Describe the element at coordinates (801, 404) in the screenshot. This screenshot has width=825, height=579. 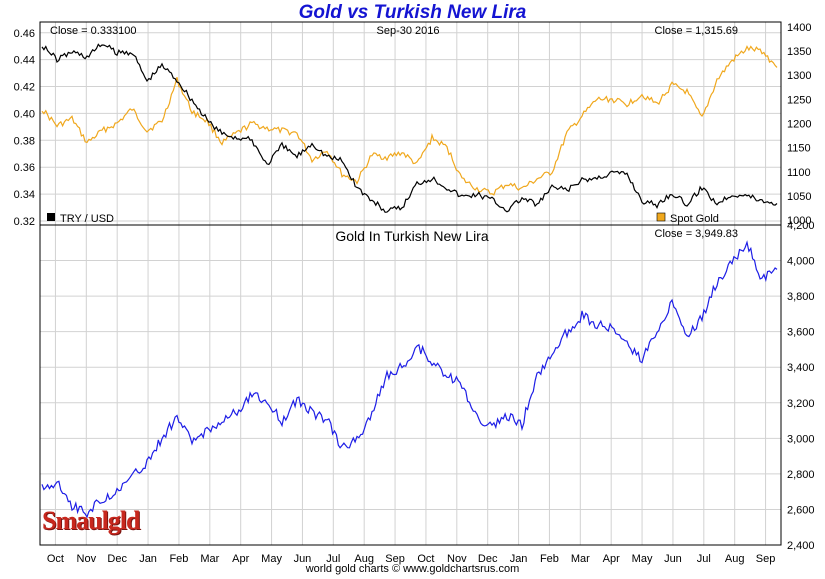
I see `lower-y-tick-label: 3,200` at that location.